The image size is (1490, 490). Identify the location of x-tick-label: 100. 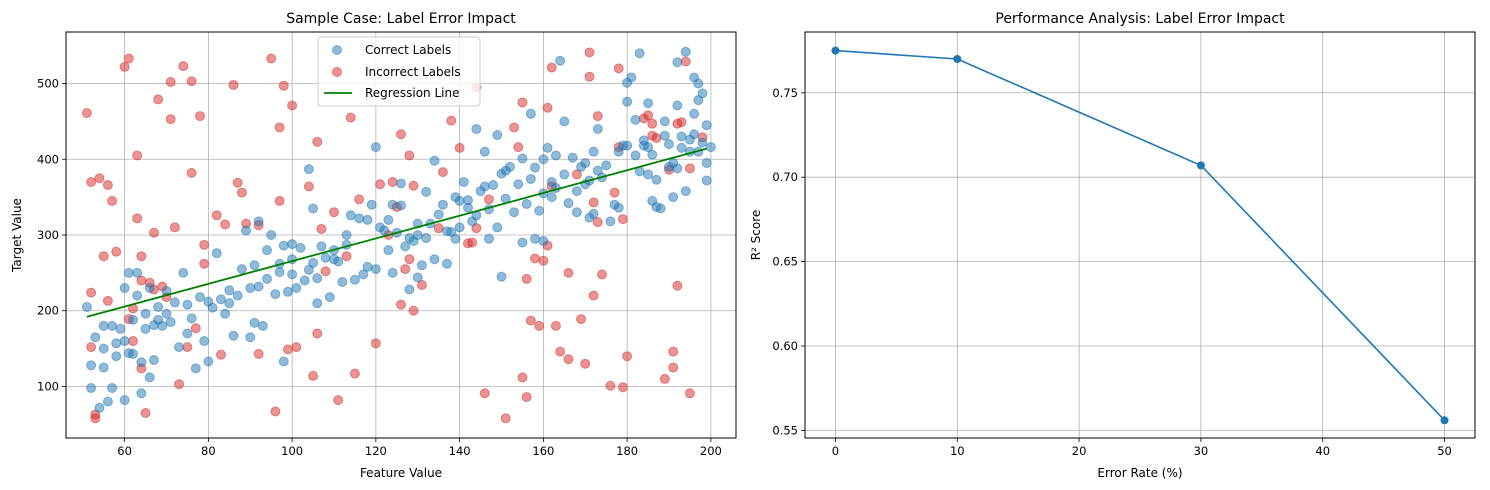
(292, 451).